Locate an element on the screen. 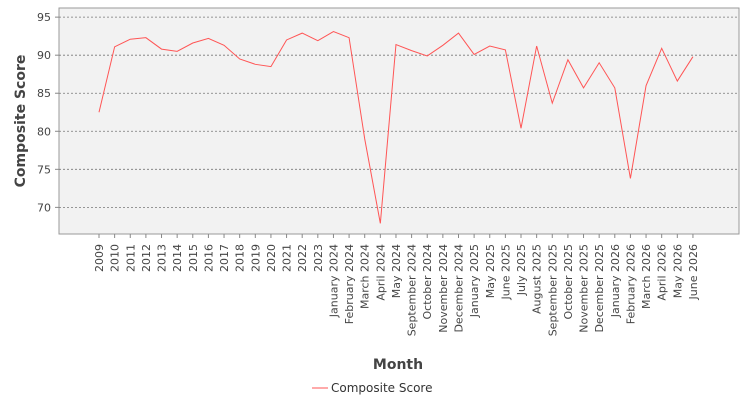 The height and width of the screenshot is (400, 750). x-tick-label: November 2025 is located at coordinates (584, 288).